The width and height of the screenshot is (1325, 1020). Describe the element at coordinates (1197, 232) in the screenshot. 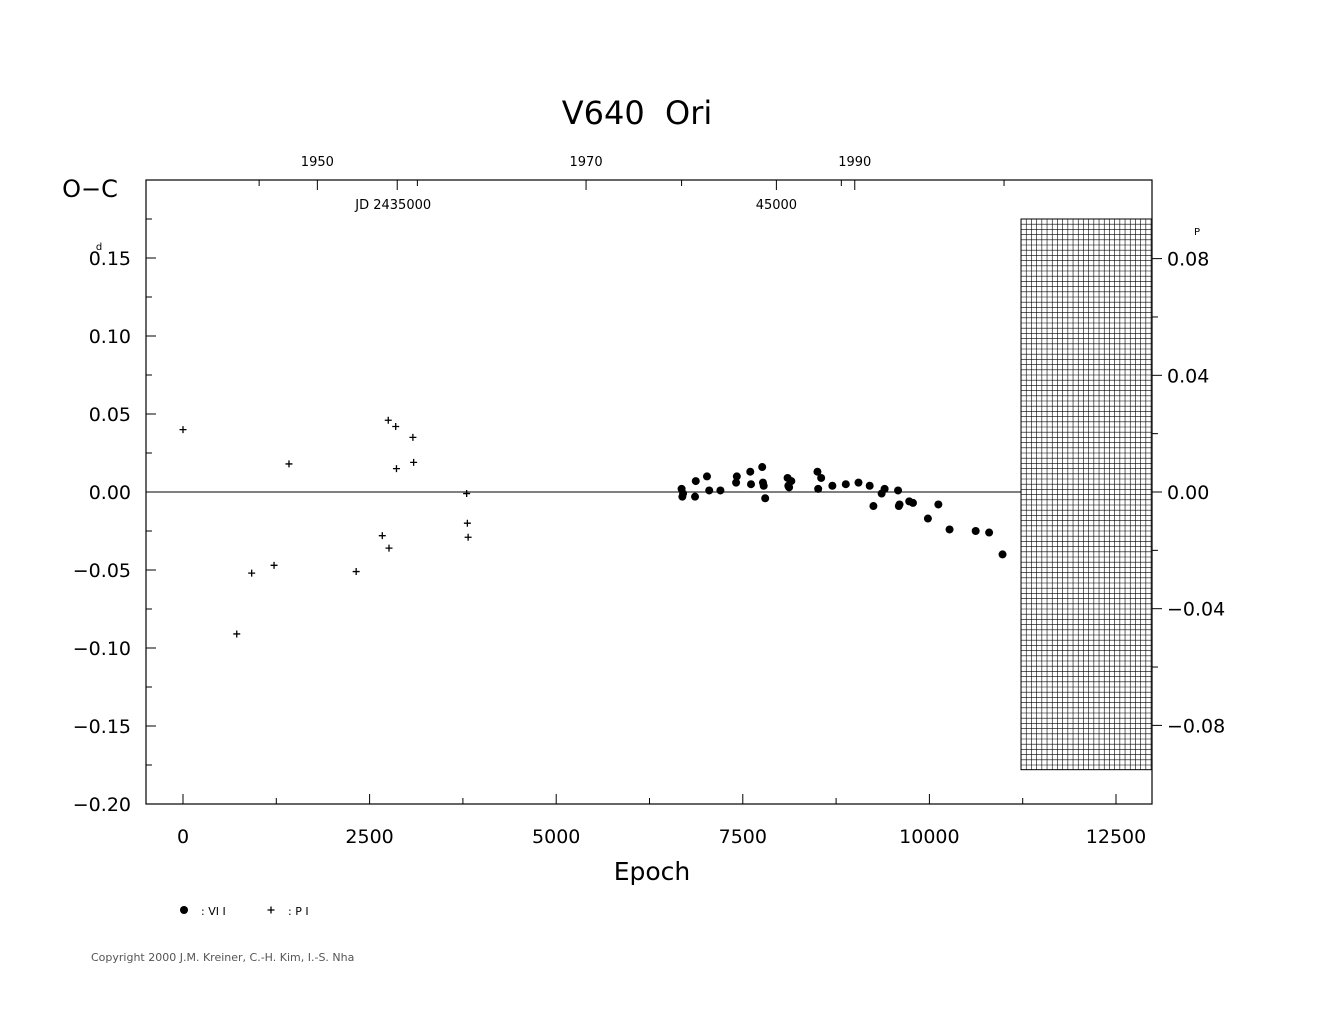

I see `right-axis-unit-label: P` at that location.